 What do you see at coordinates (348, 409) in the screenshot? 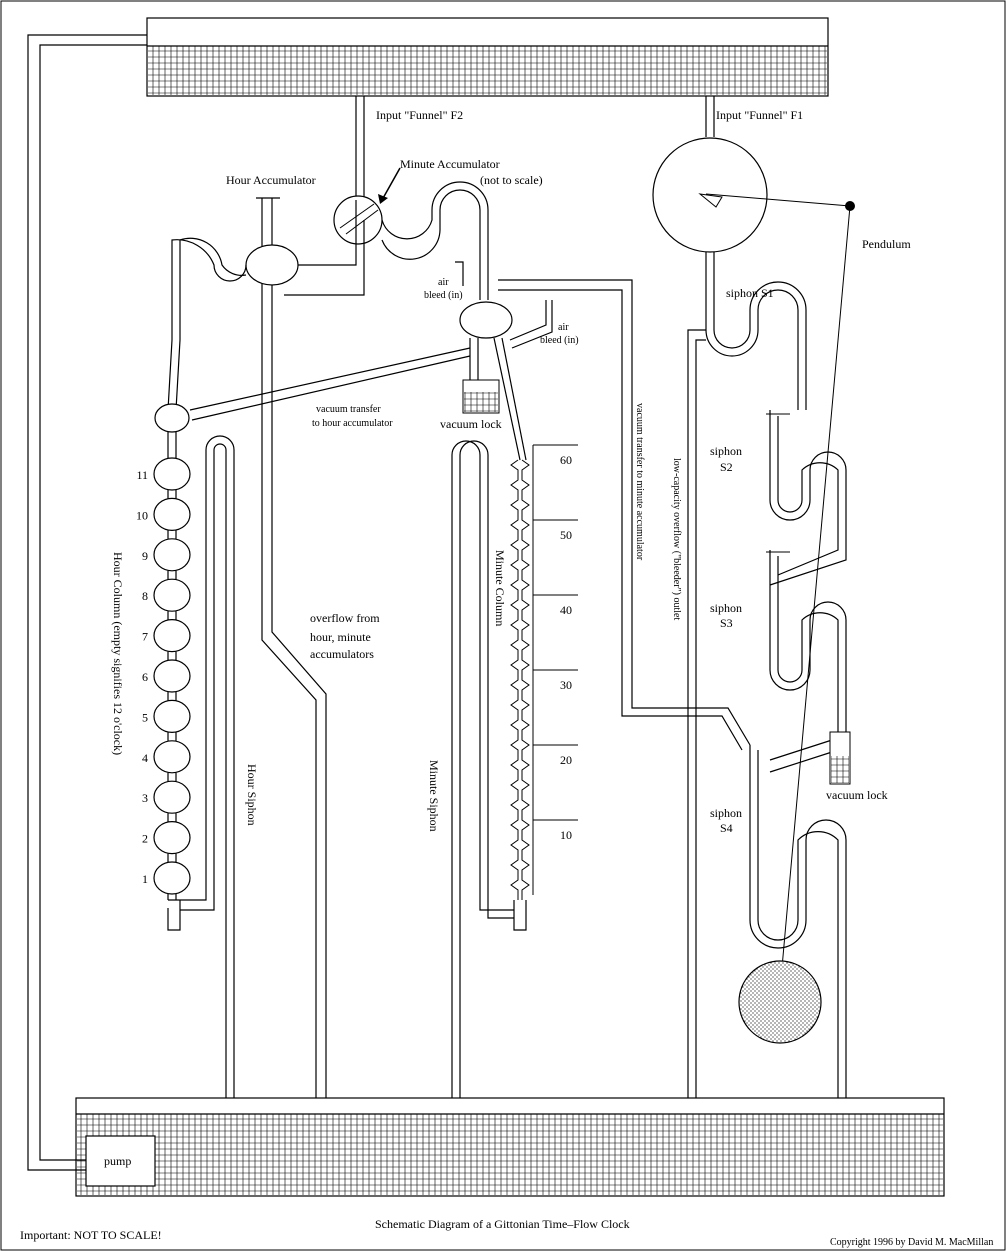
I see `label-vacuum-transfer-hour-a: vacuum transfer` at bounding box center [348, 409].